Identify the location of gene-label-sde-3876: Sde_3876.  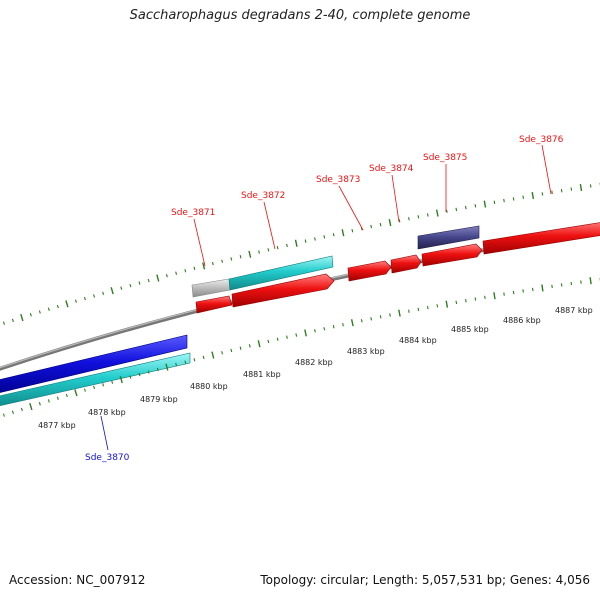
(541, 140).